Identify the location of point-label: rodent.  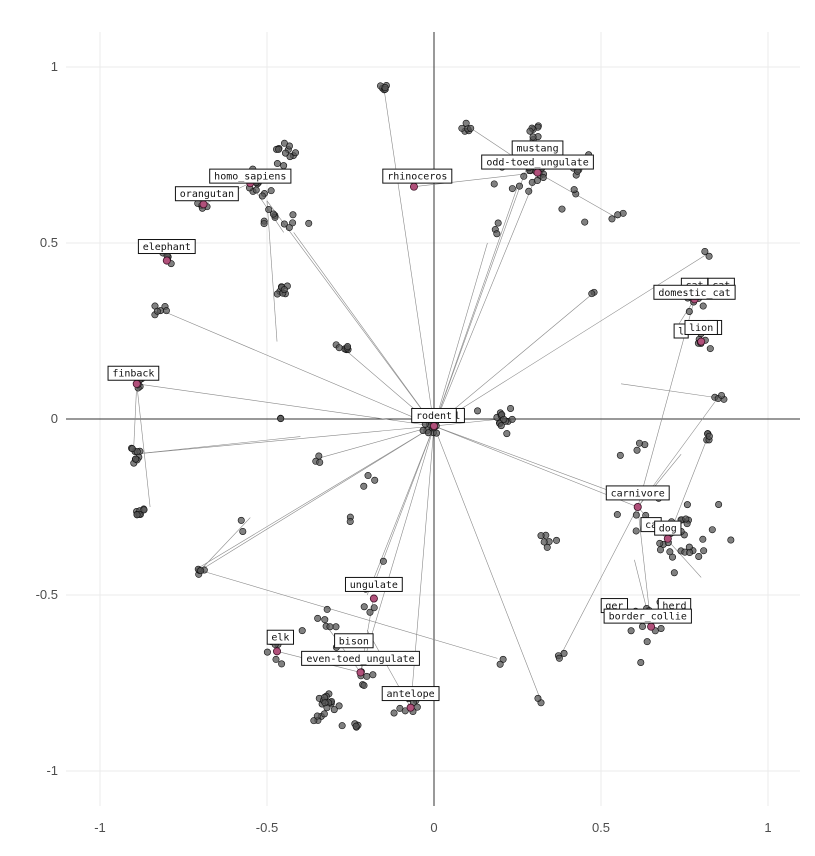
(434, 415).